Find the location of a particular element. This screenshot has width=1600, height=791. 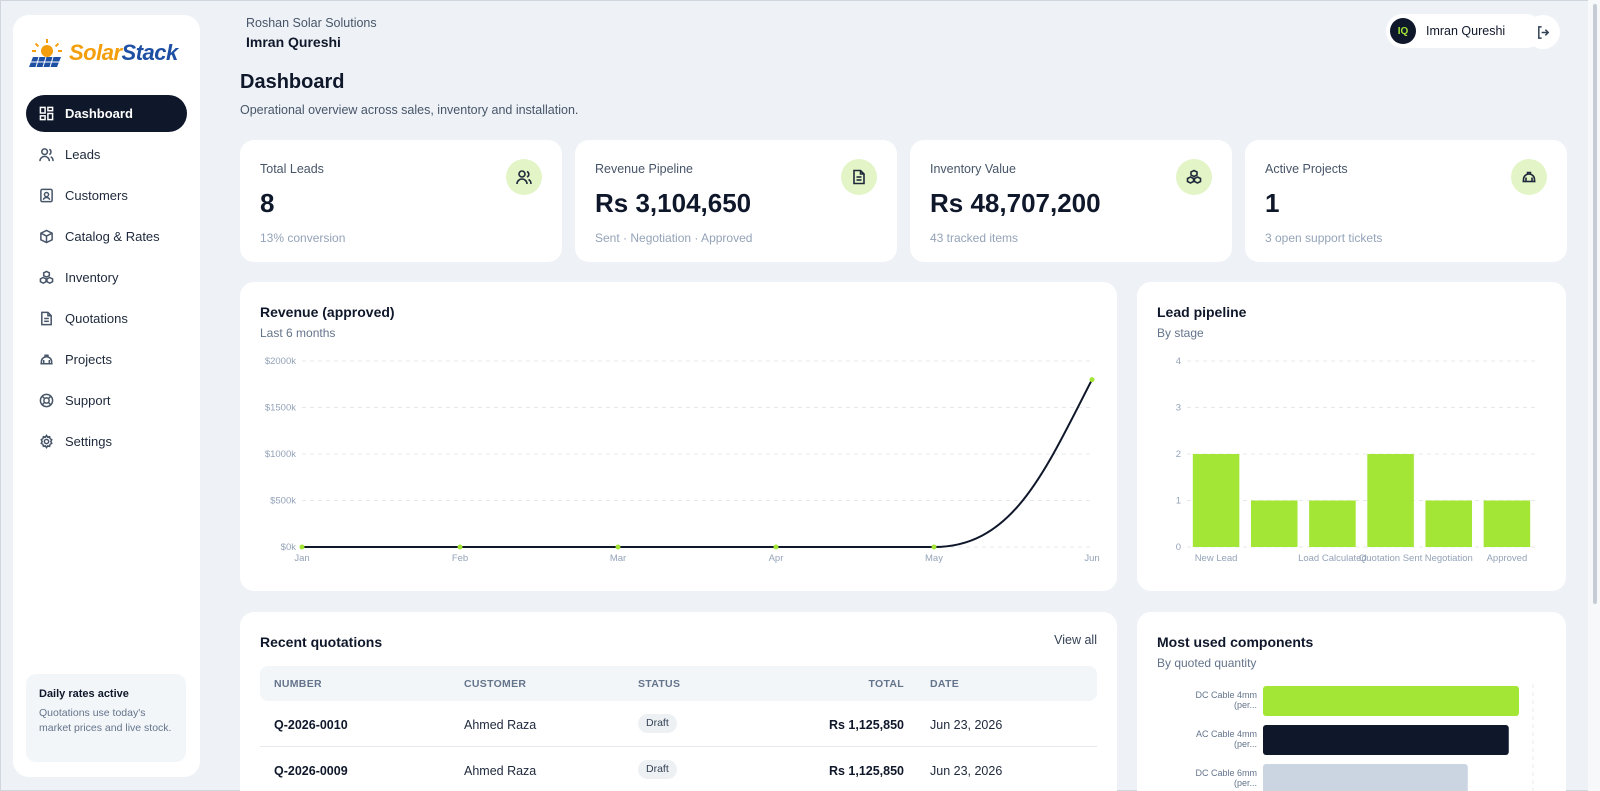

page-scrollbar is located at coordinates (1594, 395).